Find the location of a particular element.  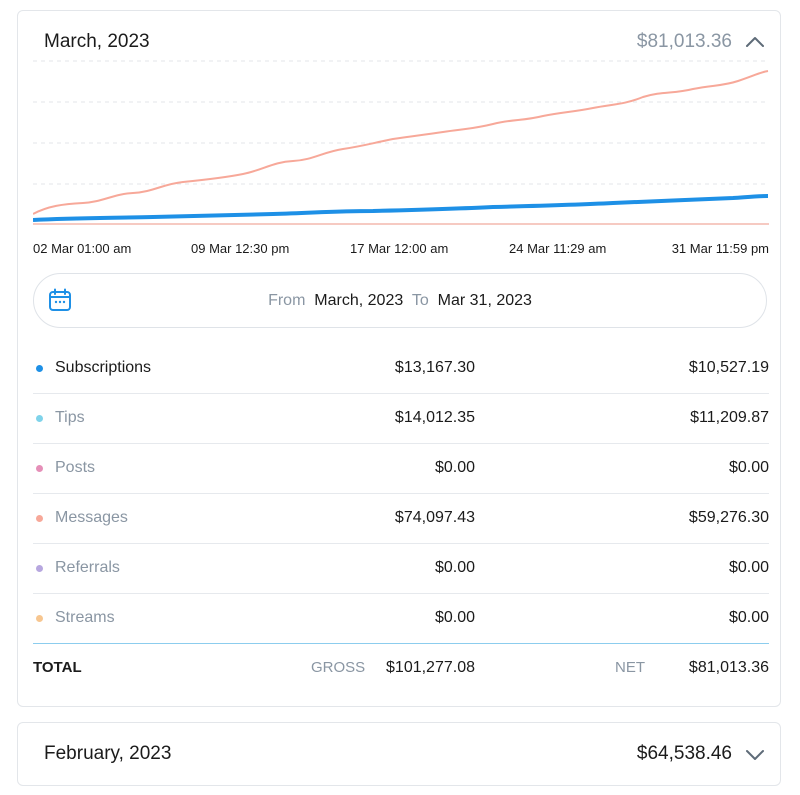

total-gross: $101,277.08 is located at coordinates (430, 667).